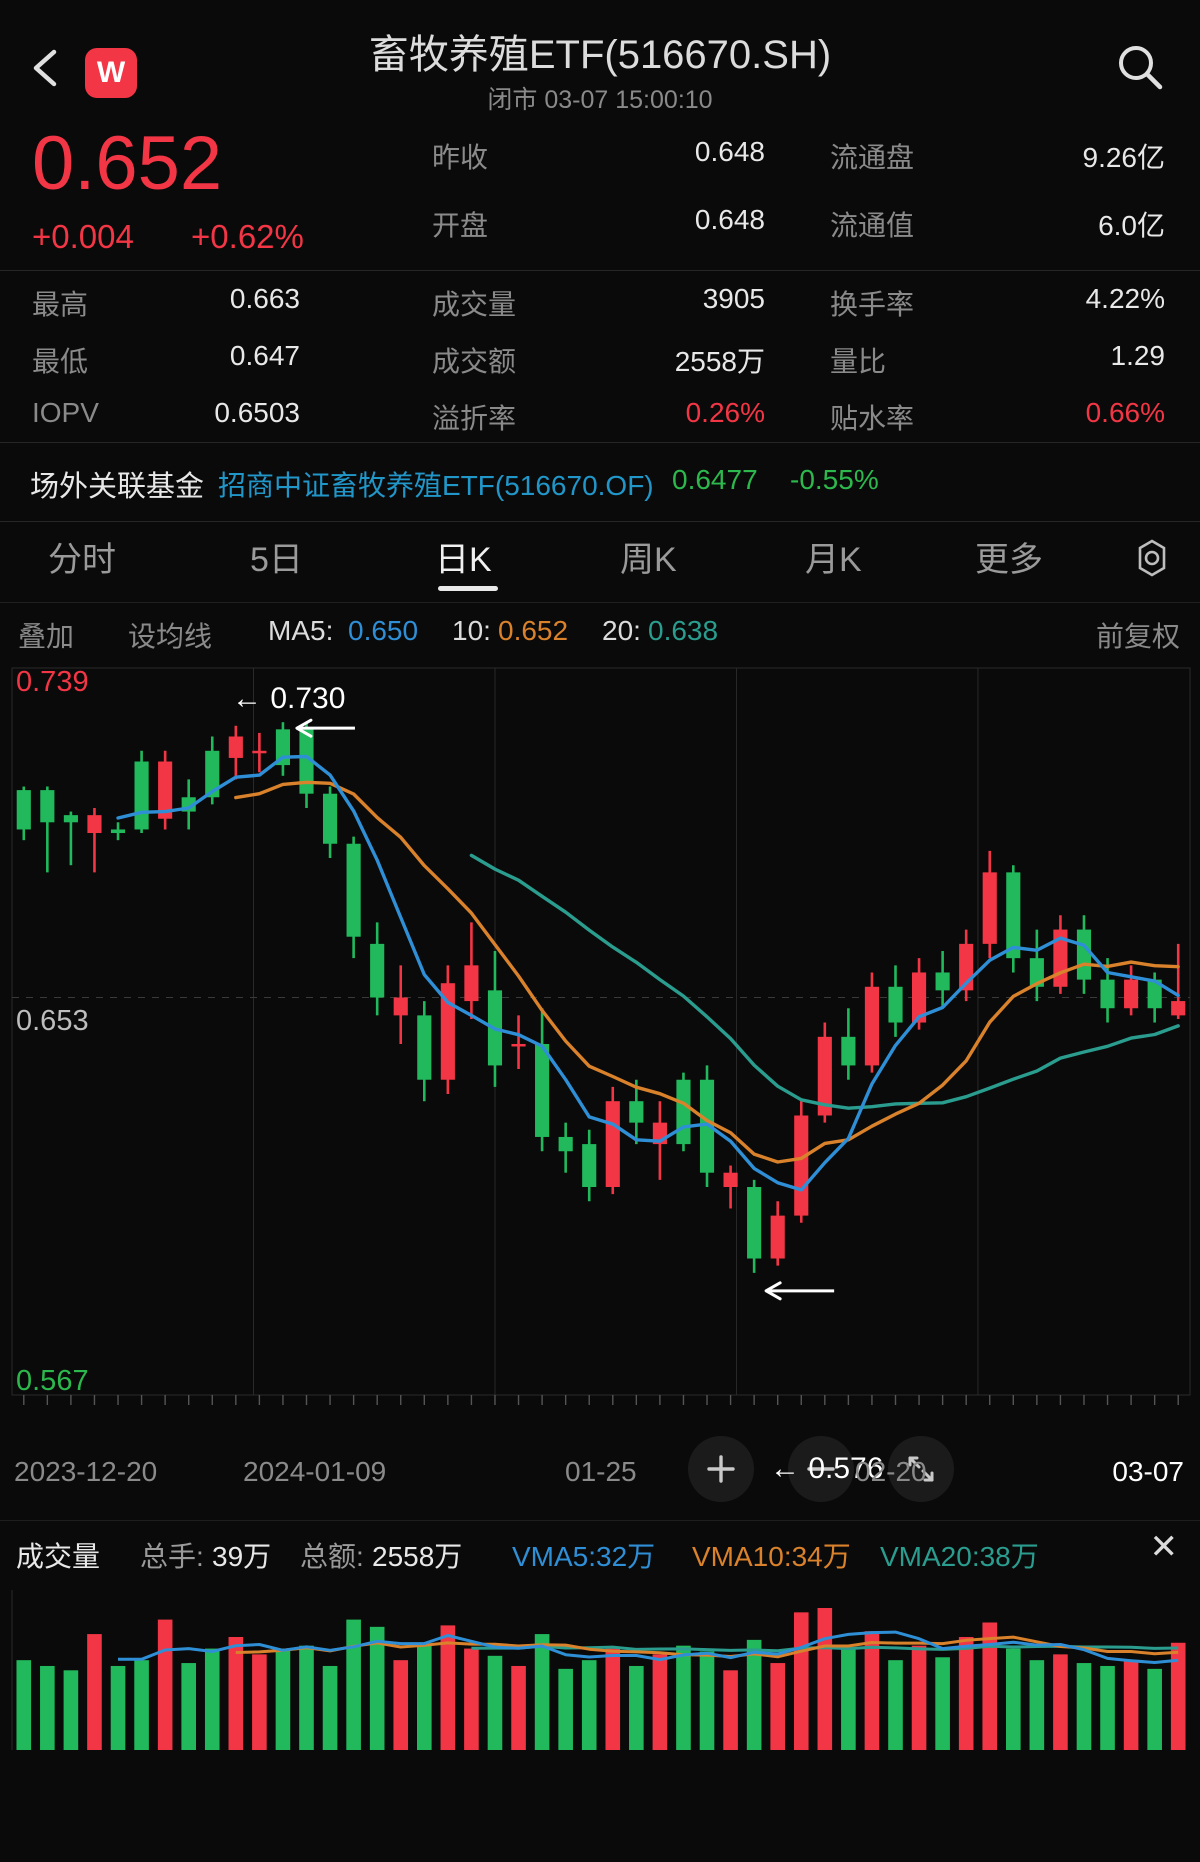  Describe the element at coordinates (1137, 636) in the screenshot. I see `adjust-mode-button: 前复权` at that location.